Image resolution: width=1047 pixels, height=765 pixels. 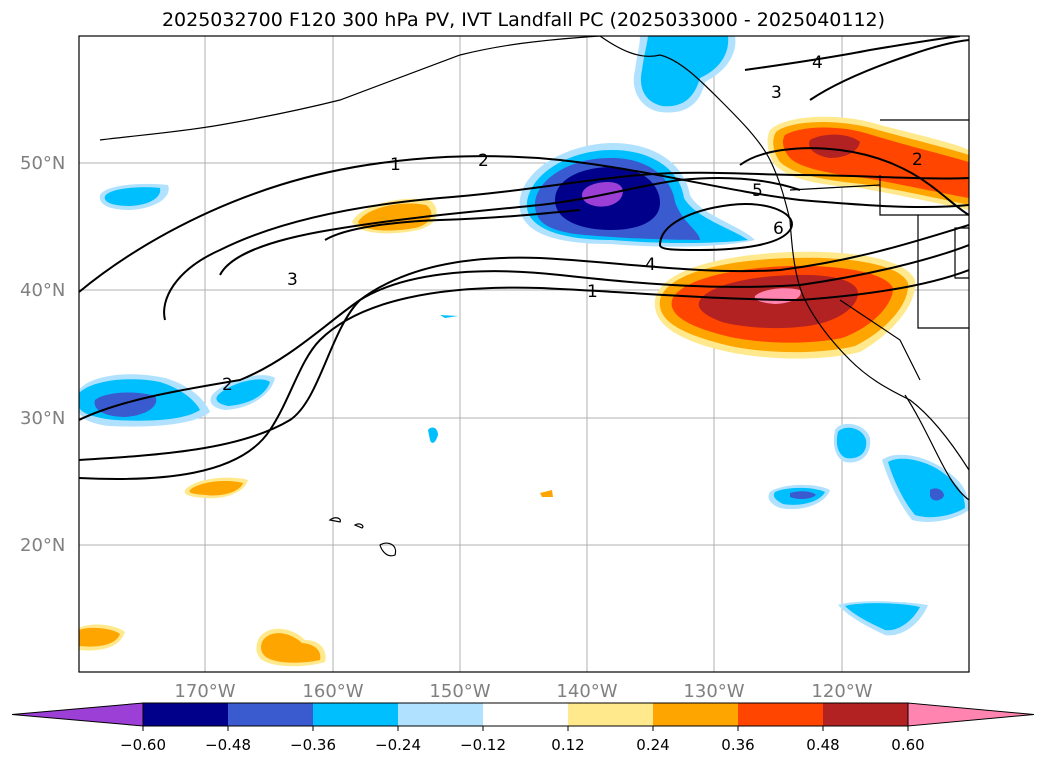 What do you see at coordinates (42, 418) in the screenshot?
I see `lat-label-30n: 30°N` at bounding box center [42, 418].